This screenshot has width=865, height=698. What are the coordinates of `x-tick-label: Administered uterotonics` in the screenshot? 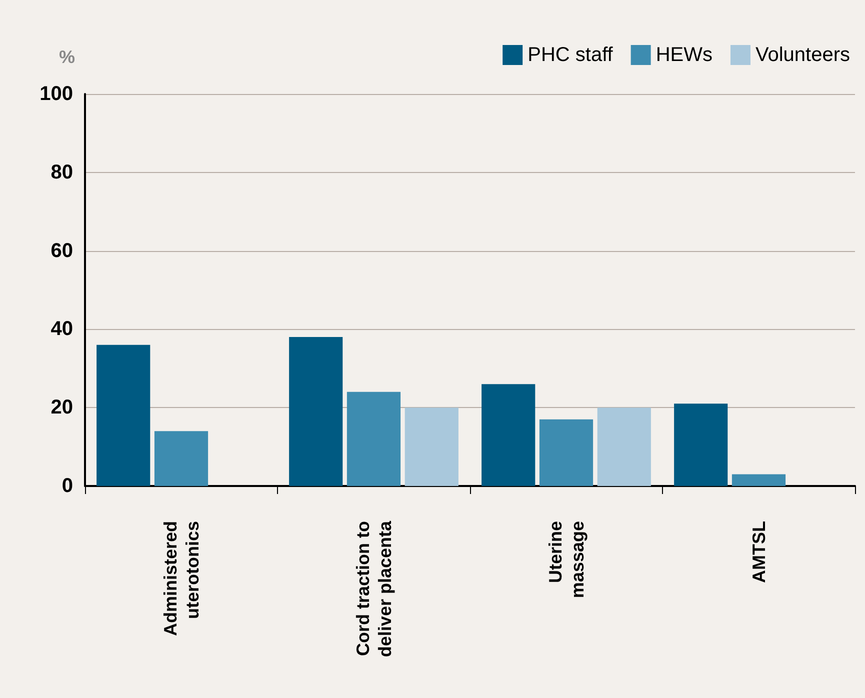 It's located at (181, 578).